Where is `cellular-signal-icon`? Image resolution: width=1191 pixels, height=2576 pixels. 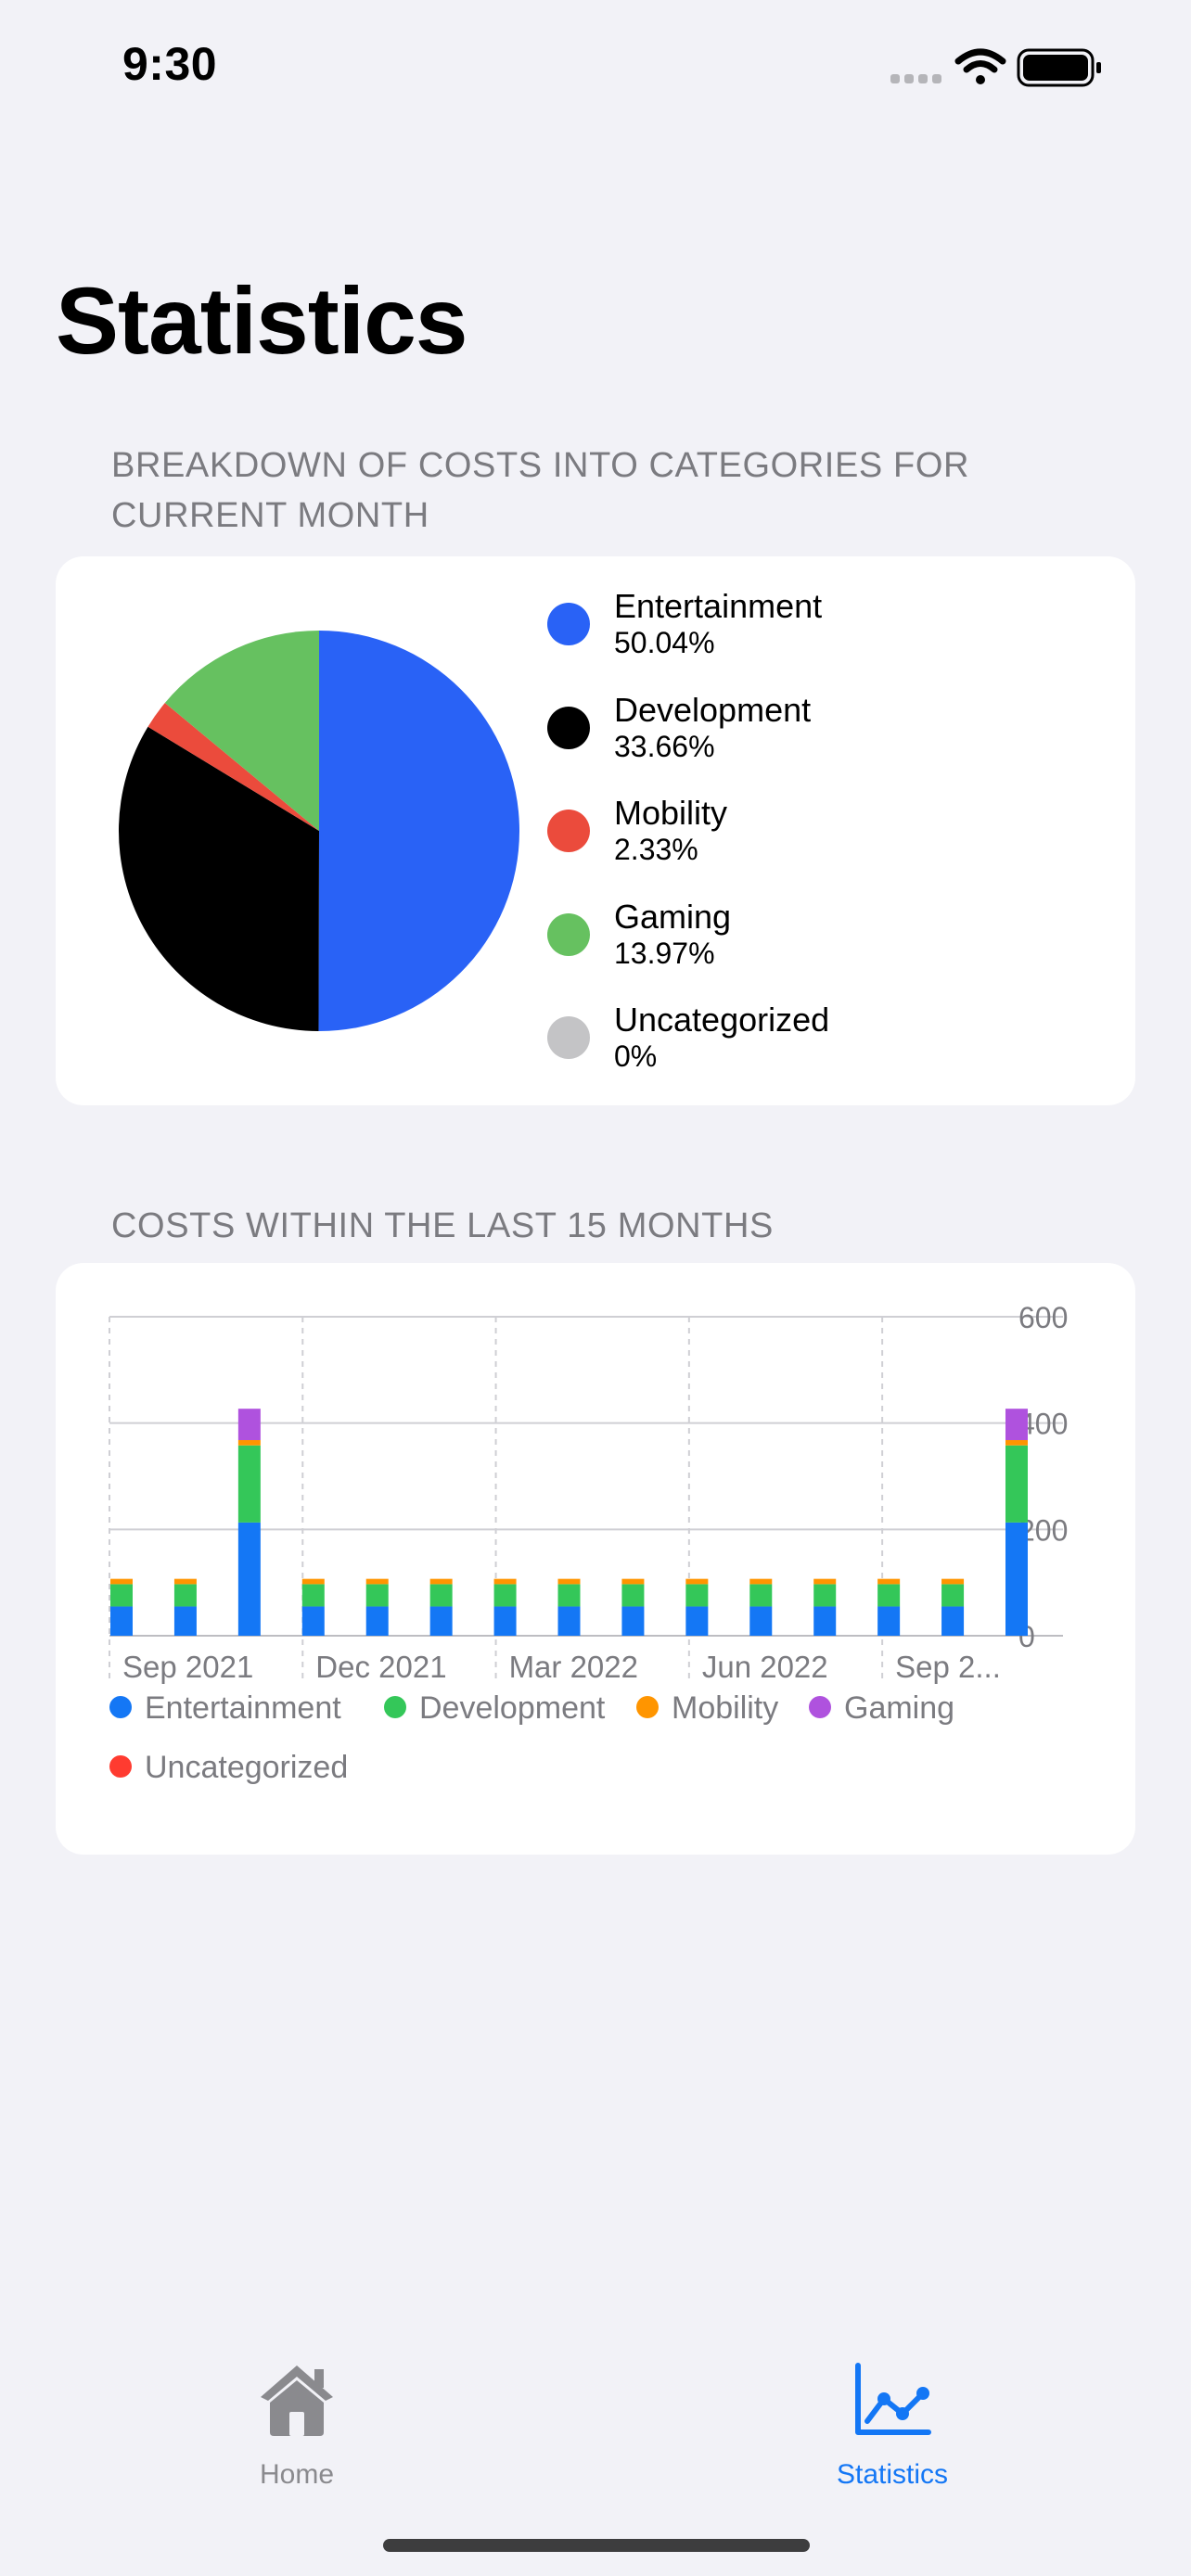 cellular-signal-icon is located at coordinates (916, 79).